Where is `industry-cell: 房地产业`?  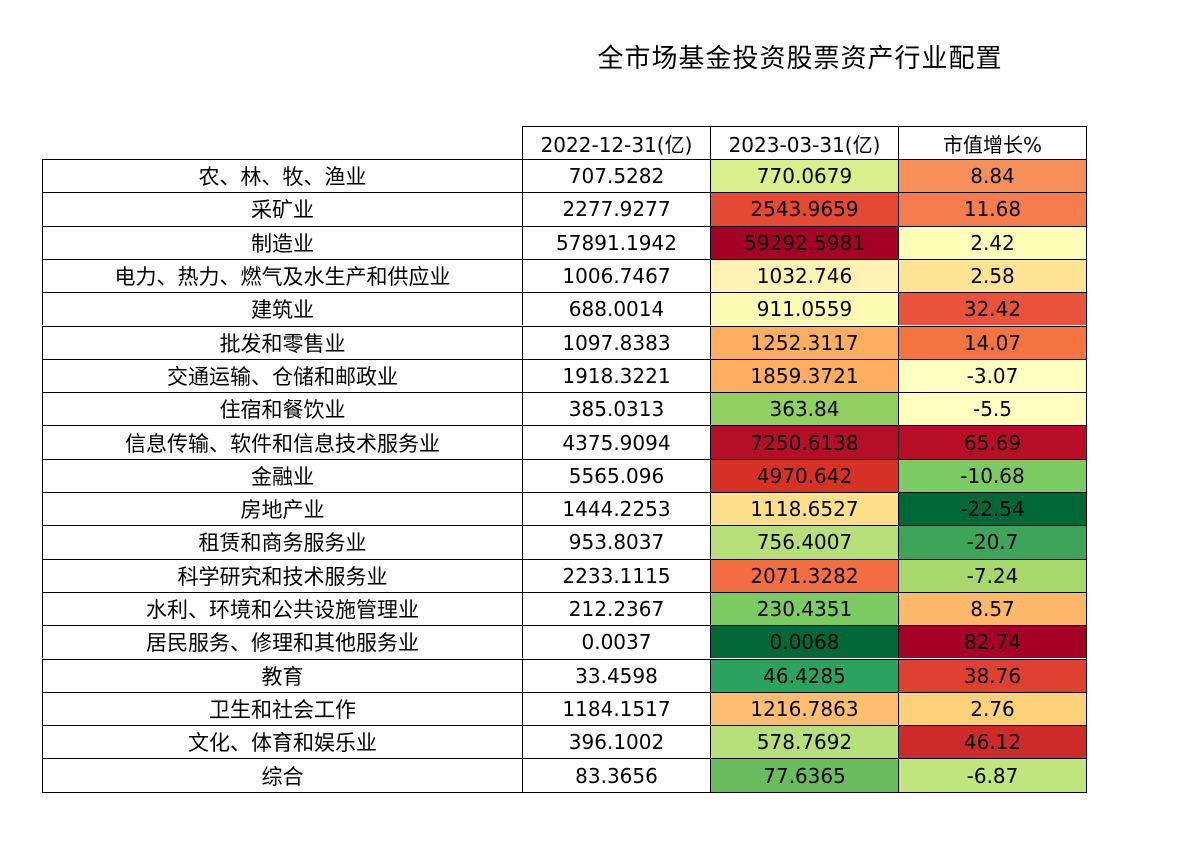
industry-cell: 房地产业 is located at coordinates (282, 509).